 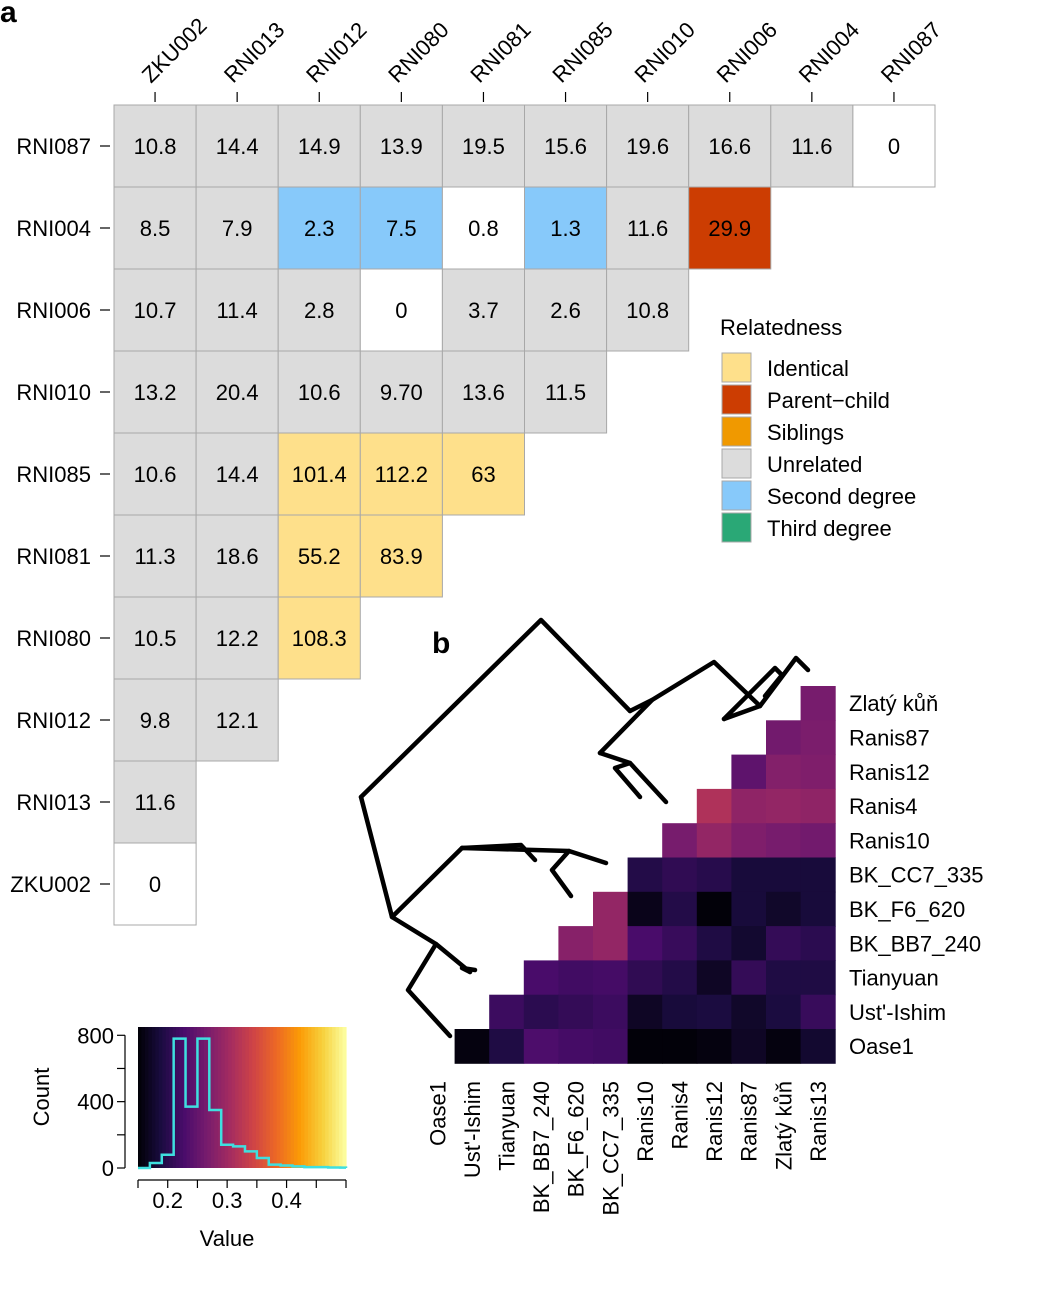 What do you see at coordinates (441, 643) in the screenshot?
I see `panel-b-label: b` at bounding box center [441, 643].